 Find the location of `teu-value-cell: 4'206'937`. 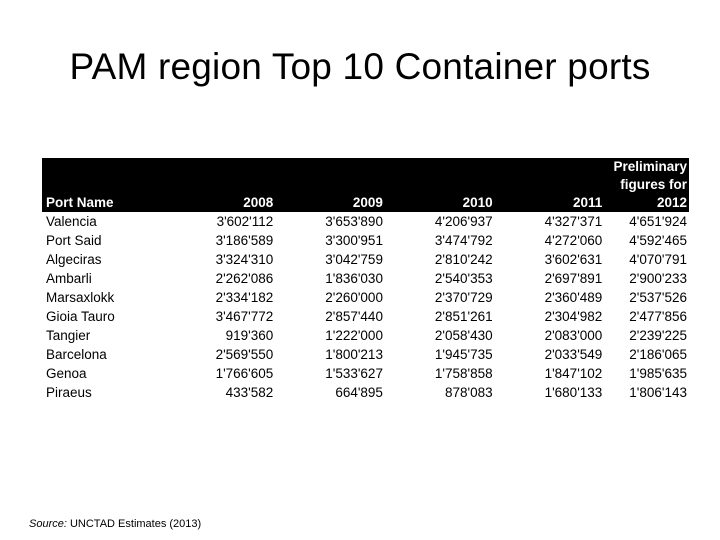

teu-value-cell: 4'206'937 is located at coordinates (463, 221).